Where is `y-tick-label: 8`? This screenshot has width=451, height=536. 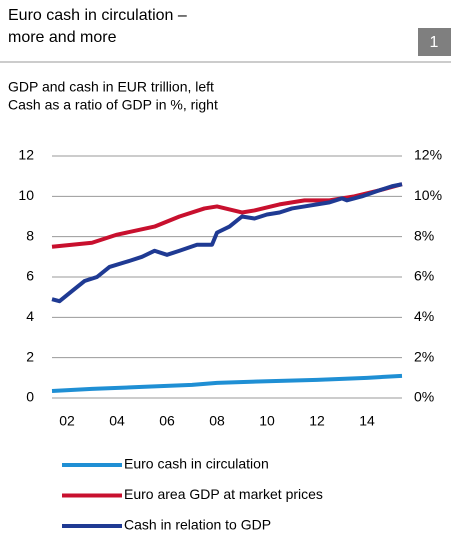 y-tick-label: 8 is located at coordinates (30, 235).